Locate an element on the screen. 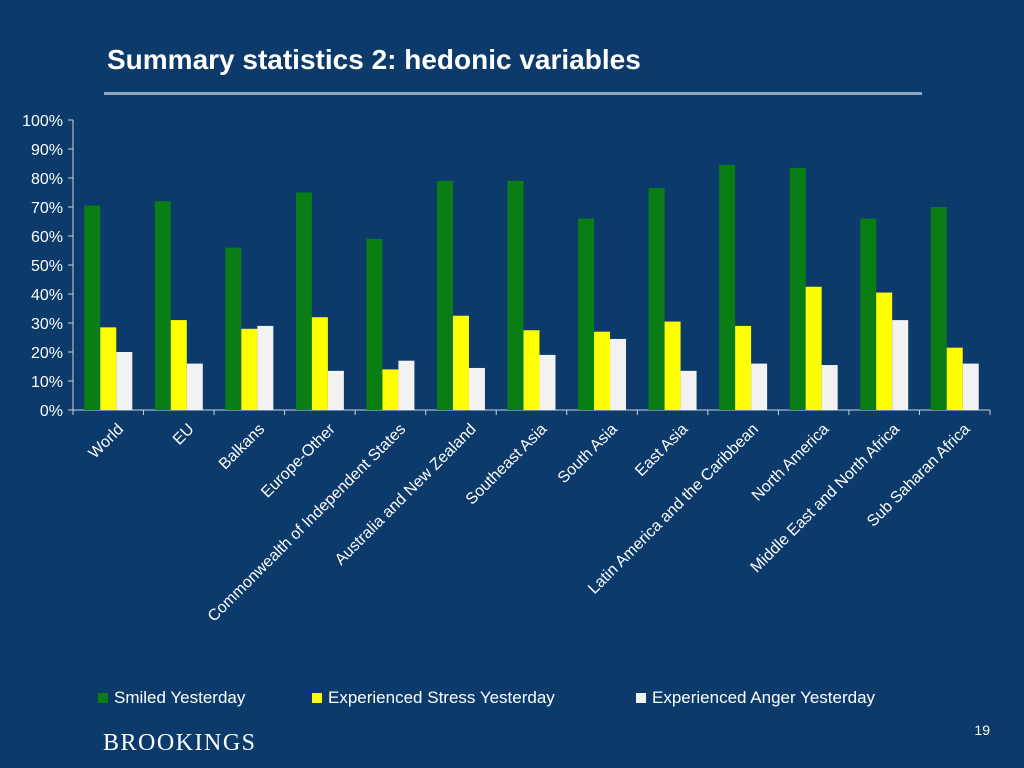 The height and width of the screenshot is (768, 1024). legend-item-anger: Experienced Anger Yesterday is located at coordinates (755, 698).